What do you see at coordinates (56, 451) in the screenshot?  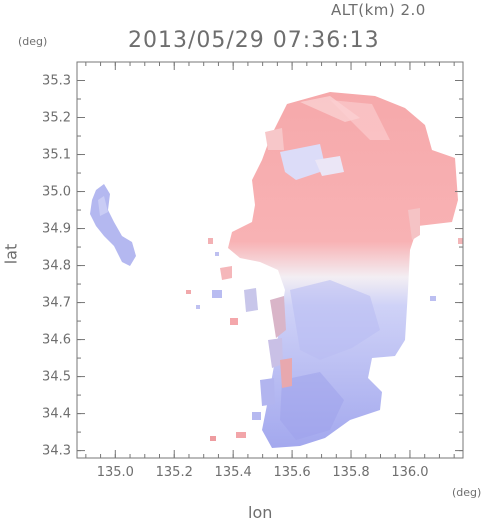 I see `y-tick-label: 34.3` at bounding box center [56, 451].